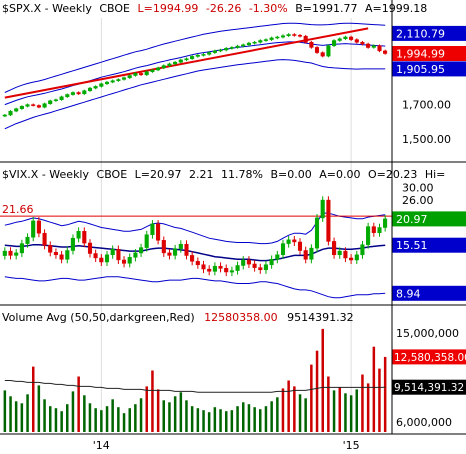 The width and height of the screenshot is (466, 454). Describe the element at coordinates (435, 174) in the screenshot. I see `vix-high: Hi=` at that location.